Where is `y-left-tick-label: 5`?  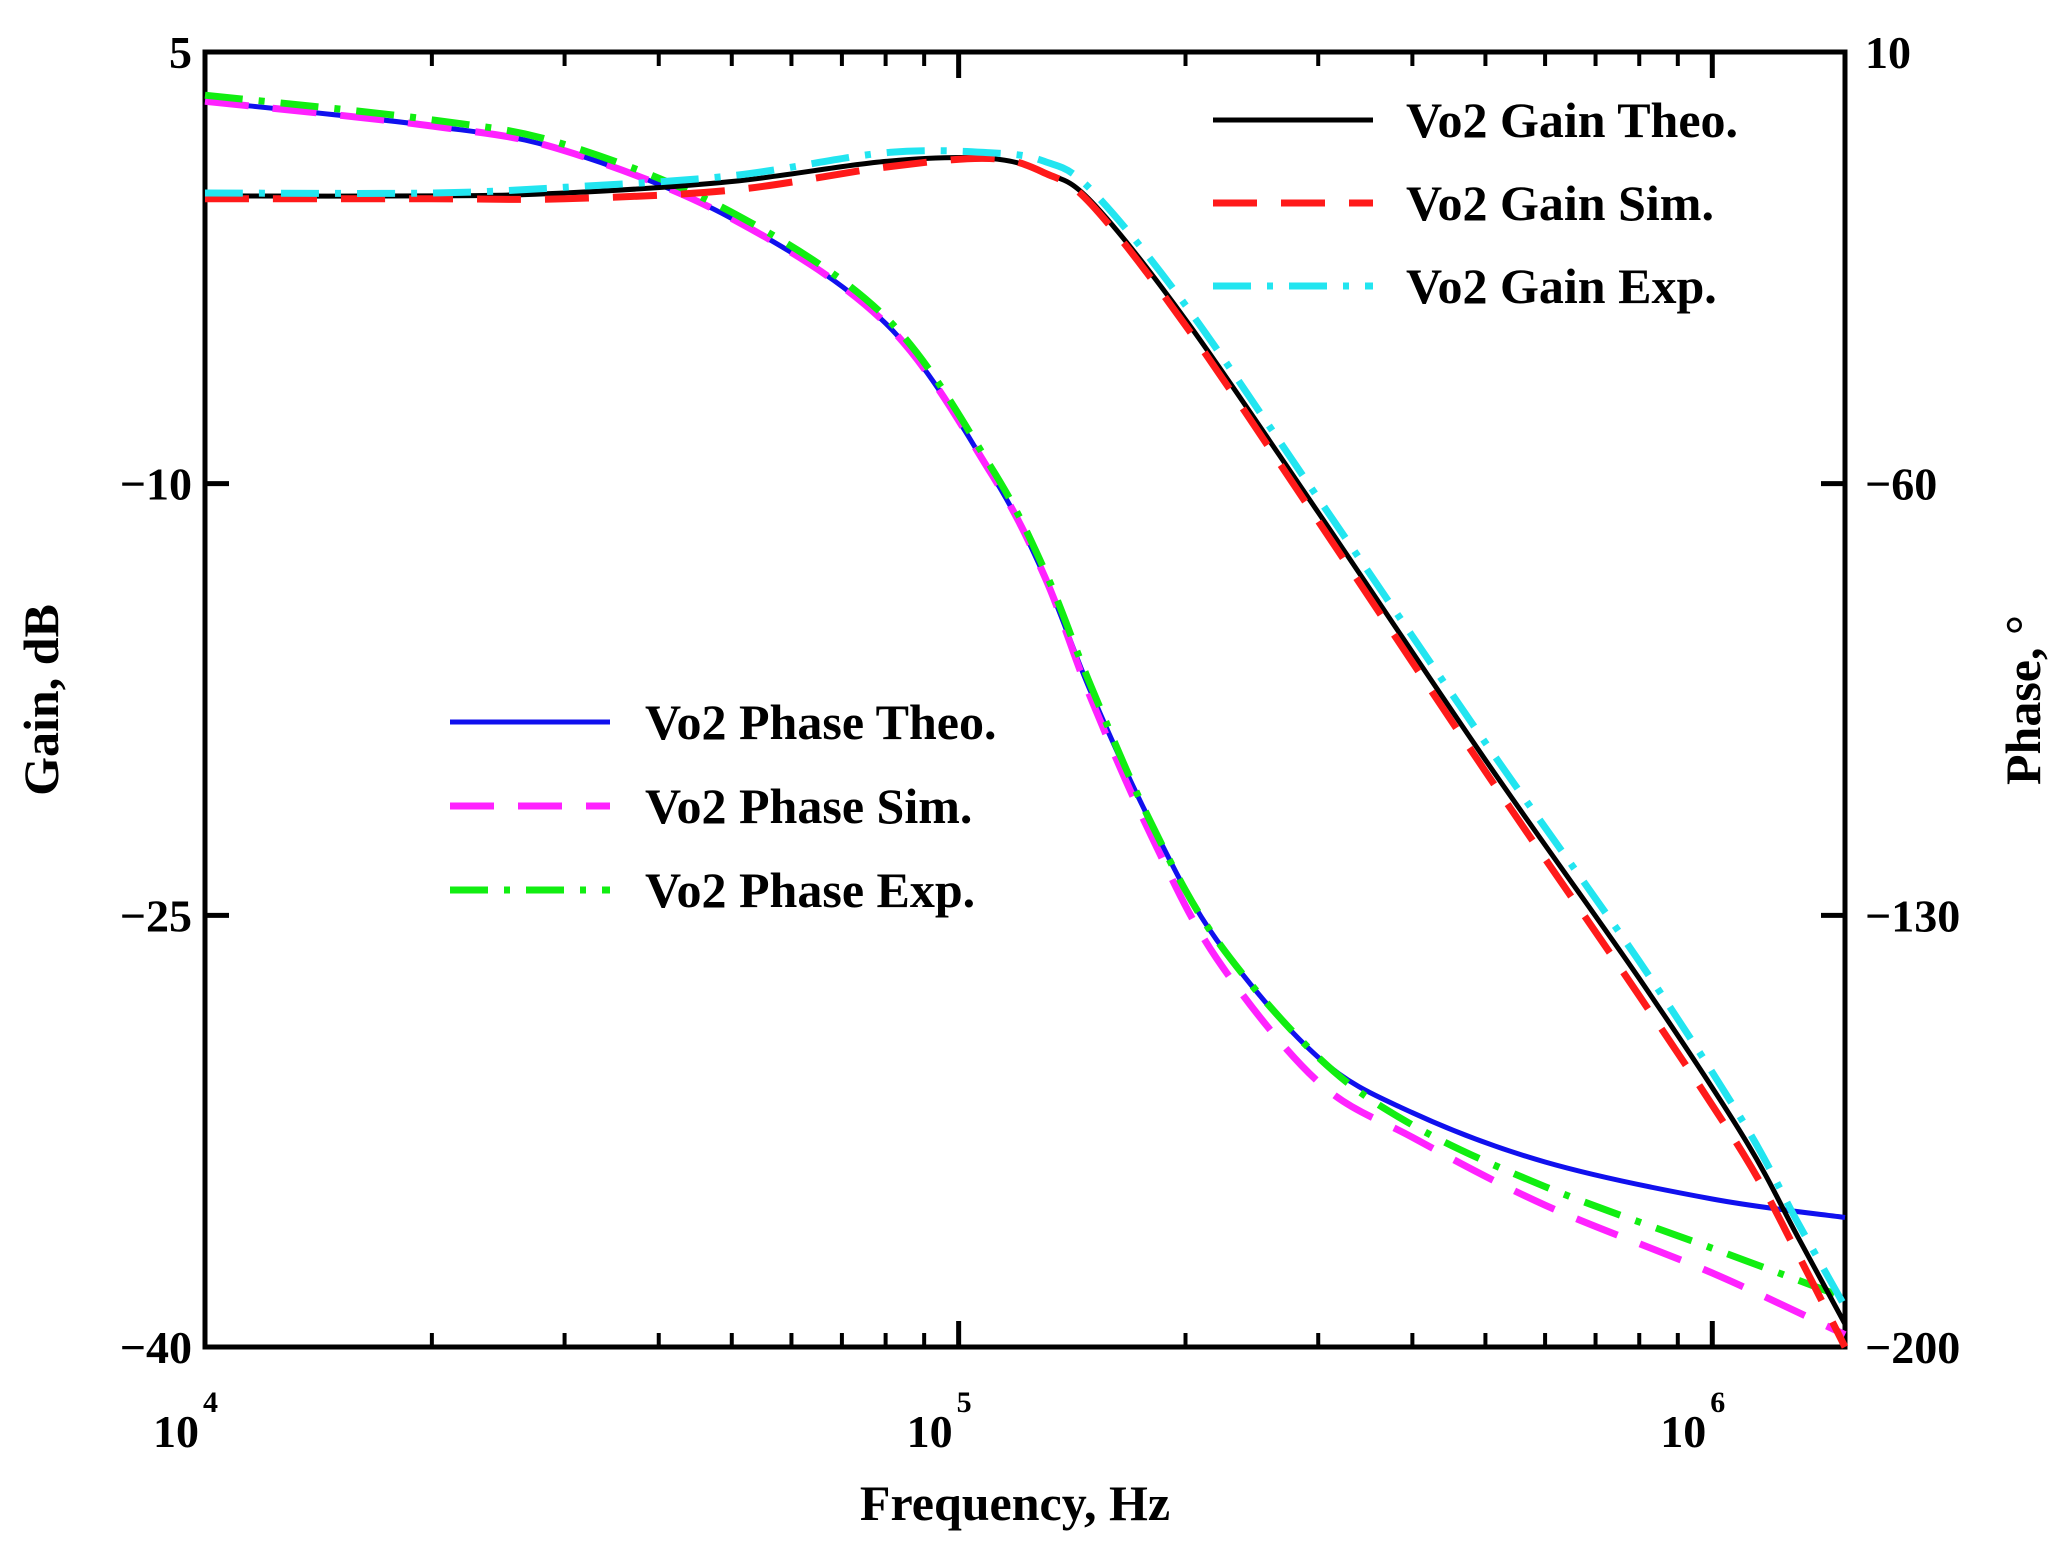
y-left-tick-label: 5 is located at coordinates (180, 52).